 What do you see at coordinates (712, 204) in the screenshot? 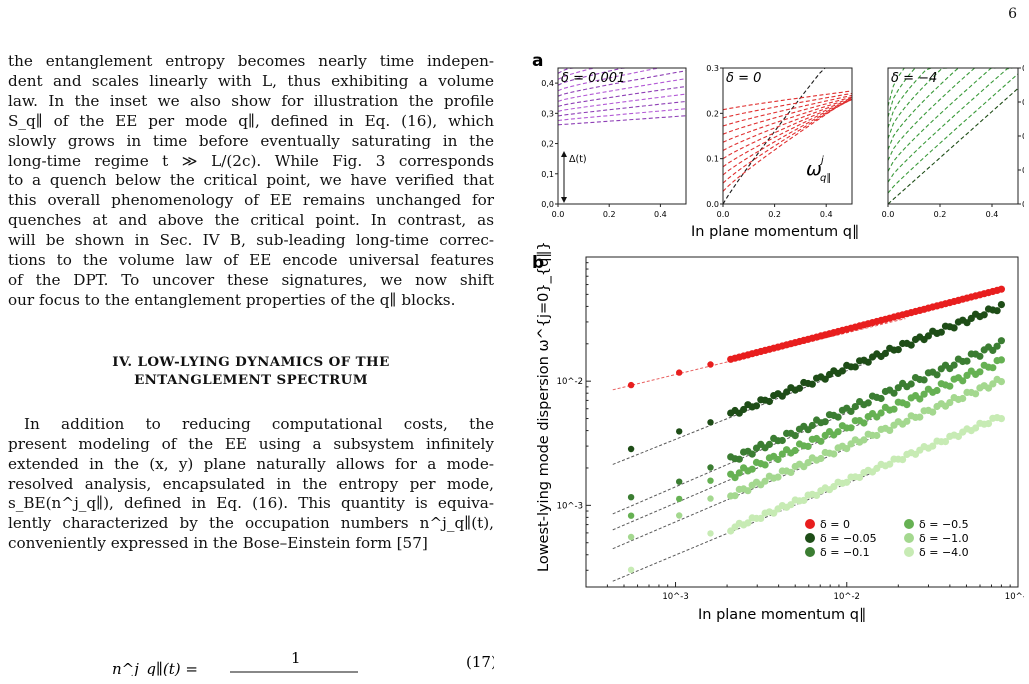
I see `y-tick-label: 0.0` at bounding box center [712, 204].